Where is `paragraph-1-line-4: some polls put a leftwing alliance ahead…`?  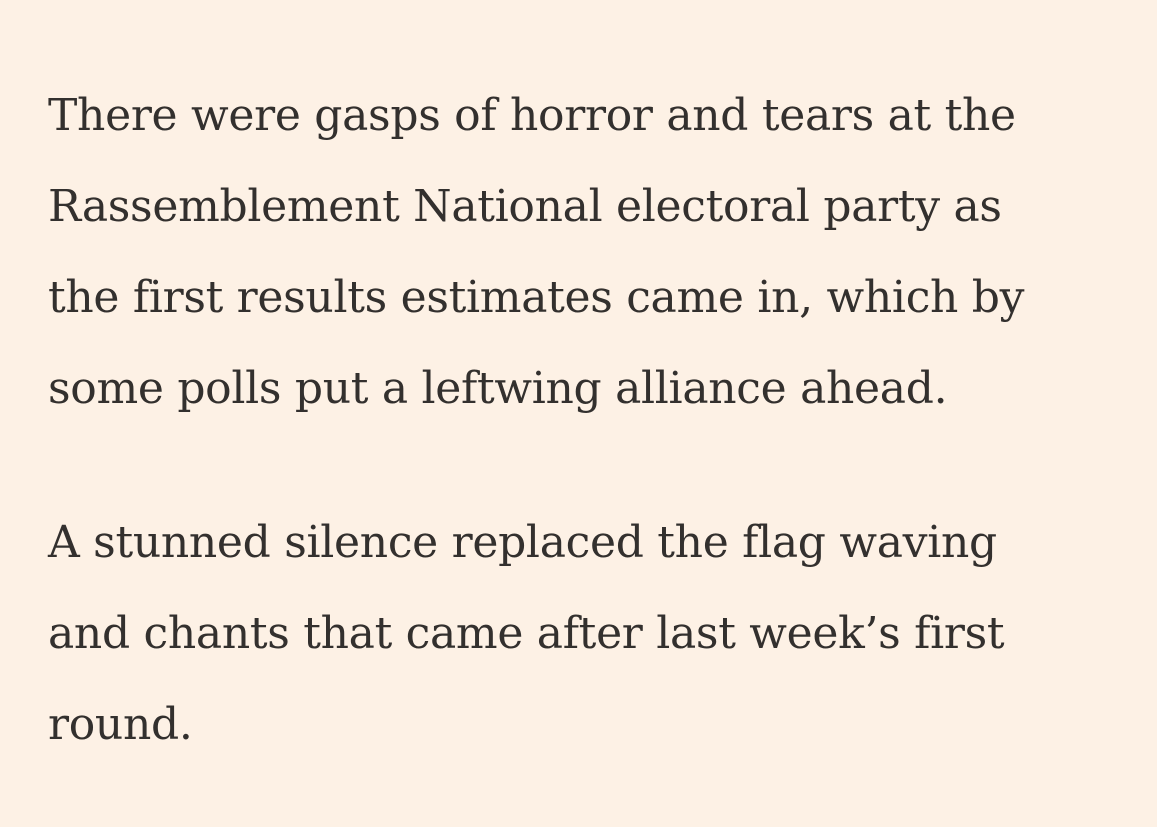
paragraph-1-line-4: some polls put a leftwing alliance ahead… is located at coordinates (498, 388).